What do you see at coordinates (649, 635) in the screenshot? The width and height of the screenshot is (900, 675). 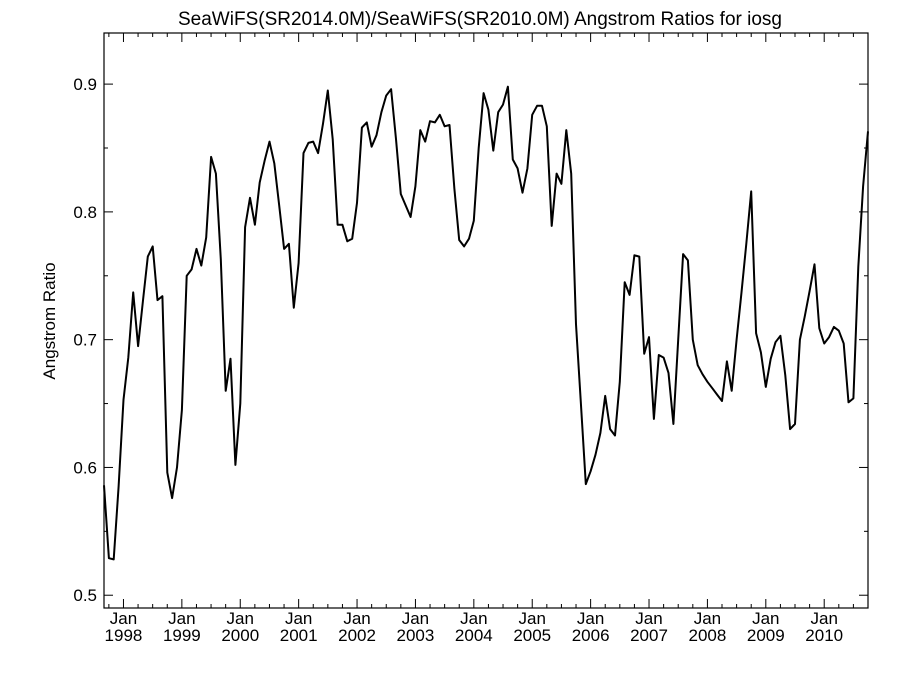 I see `x-tick-year-label: 2007` at bounding box center [649, 635].